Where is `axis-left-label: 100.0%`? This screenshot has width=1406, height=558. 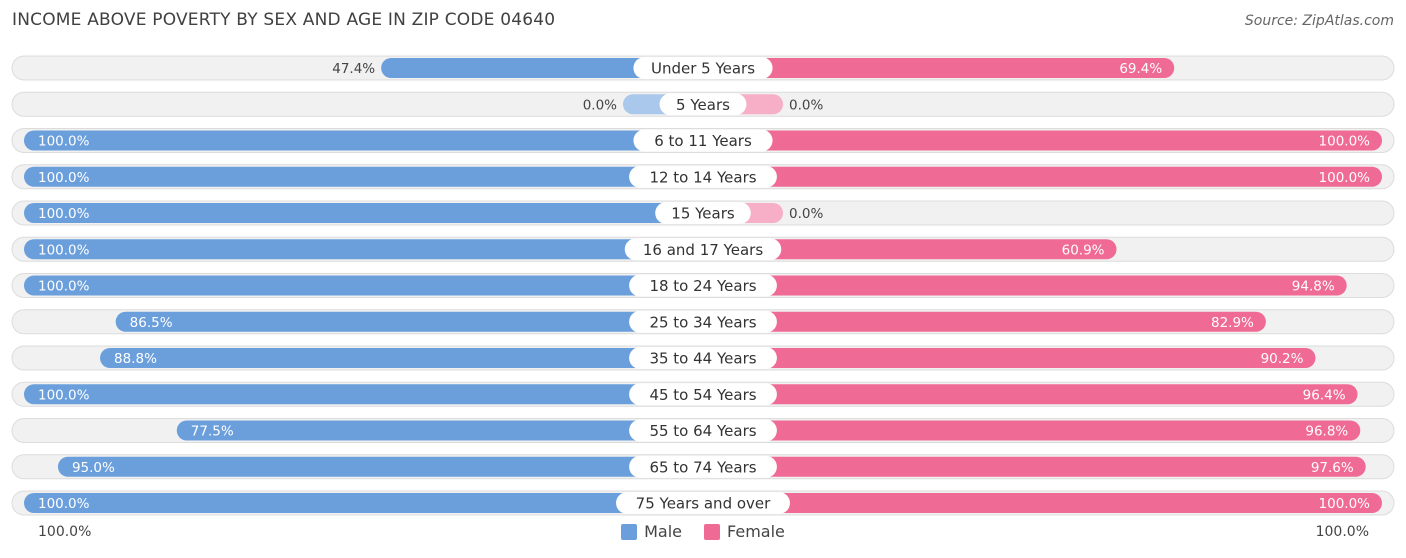 axis-left-label: 100.0% is located at coordinates (65, 532).